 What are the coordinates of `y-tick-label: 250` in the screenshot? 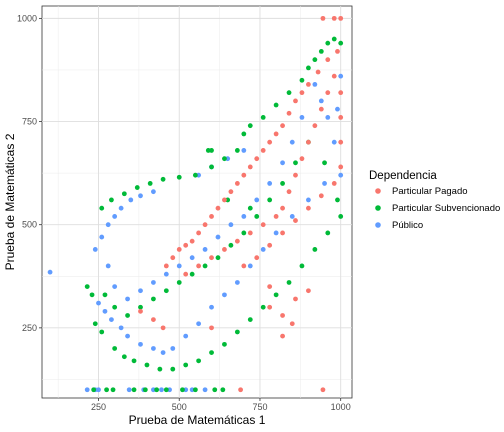 It's located at (29, 328).